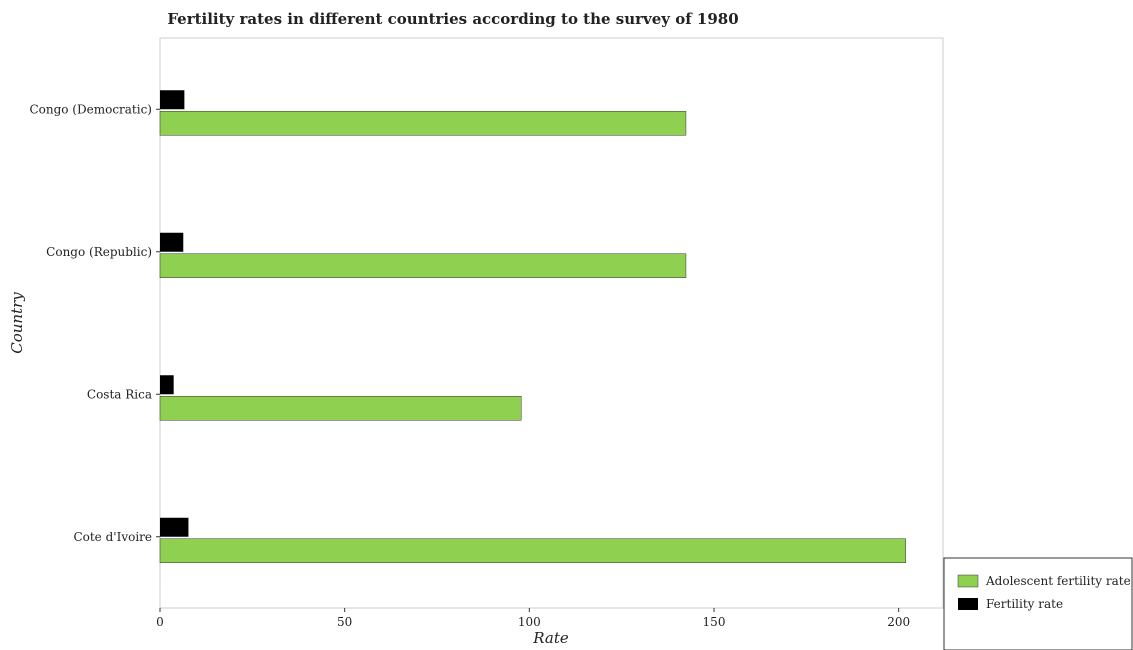  What do you see at coordinates (340, 408) in the screenshot?
I see `bar-adolescent-costa-rica` at bounding box center [340, 408].